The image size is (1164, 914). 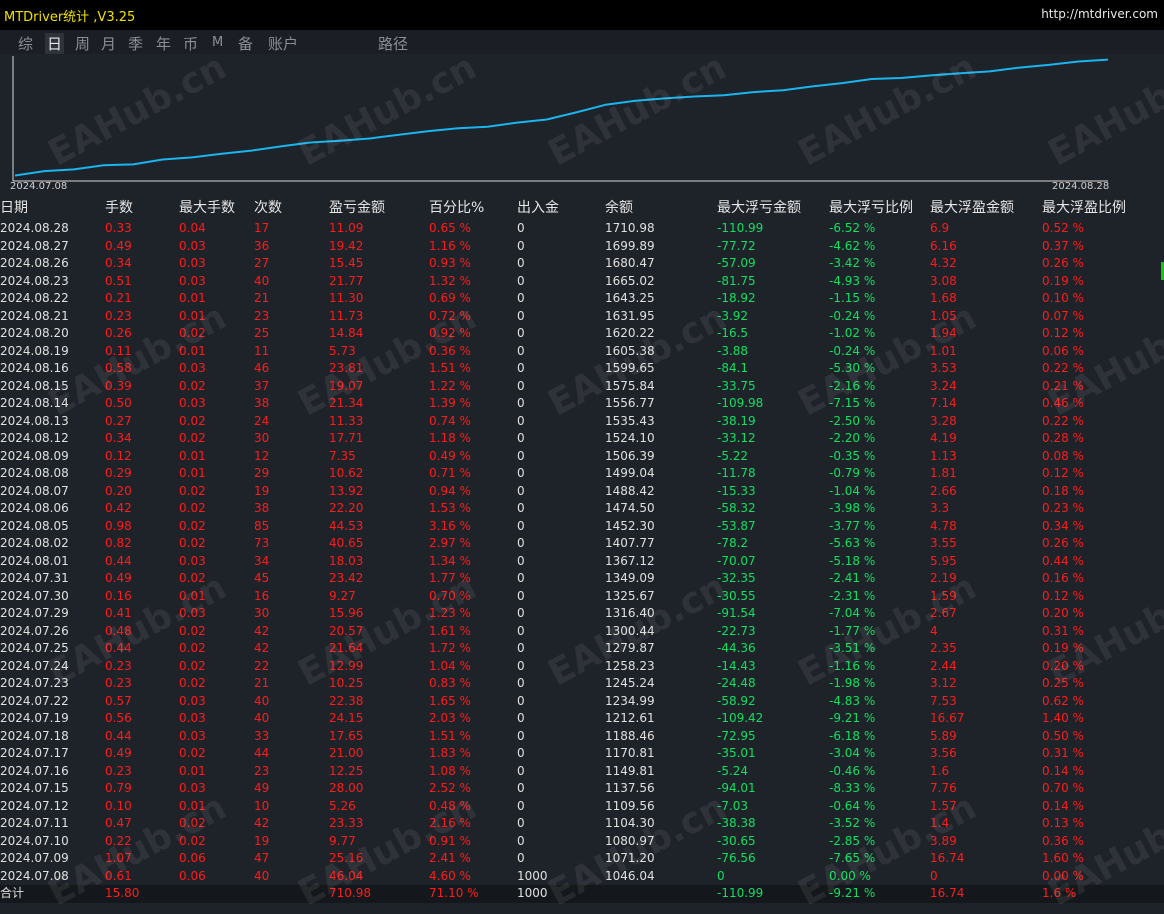 I want to click on header-count: 次数, so click(x=268, y=208).